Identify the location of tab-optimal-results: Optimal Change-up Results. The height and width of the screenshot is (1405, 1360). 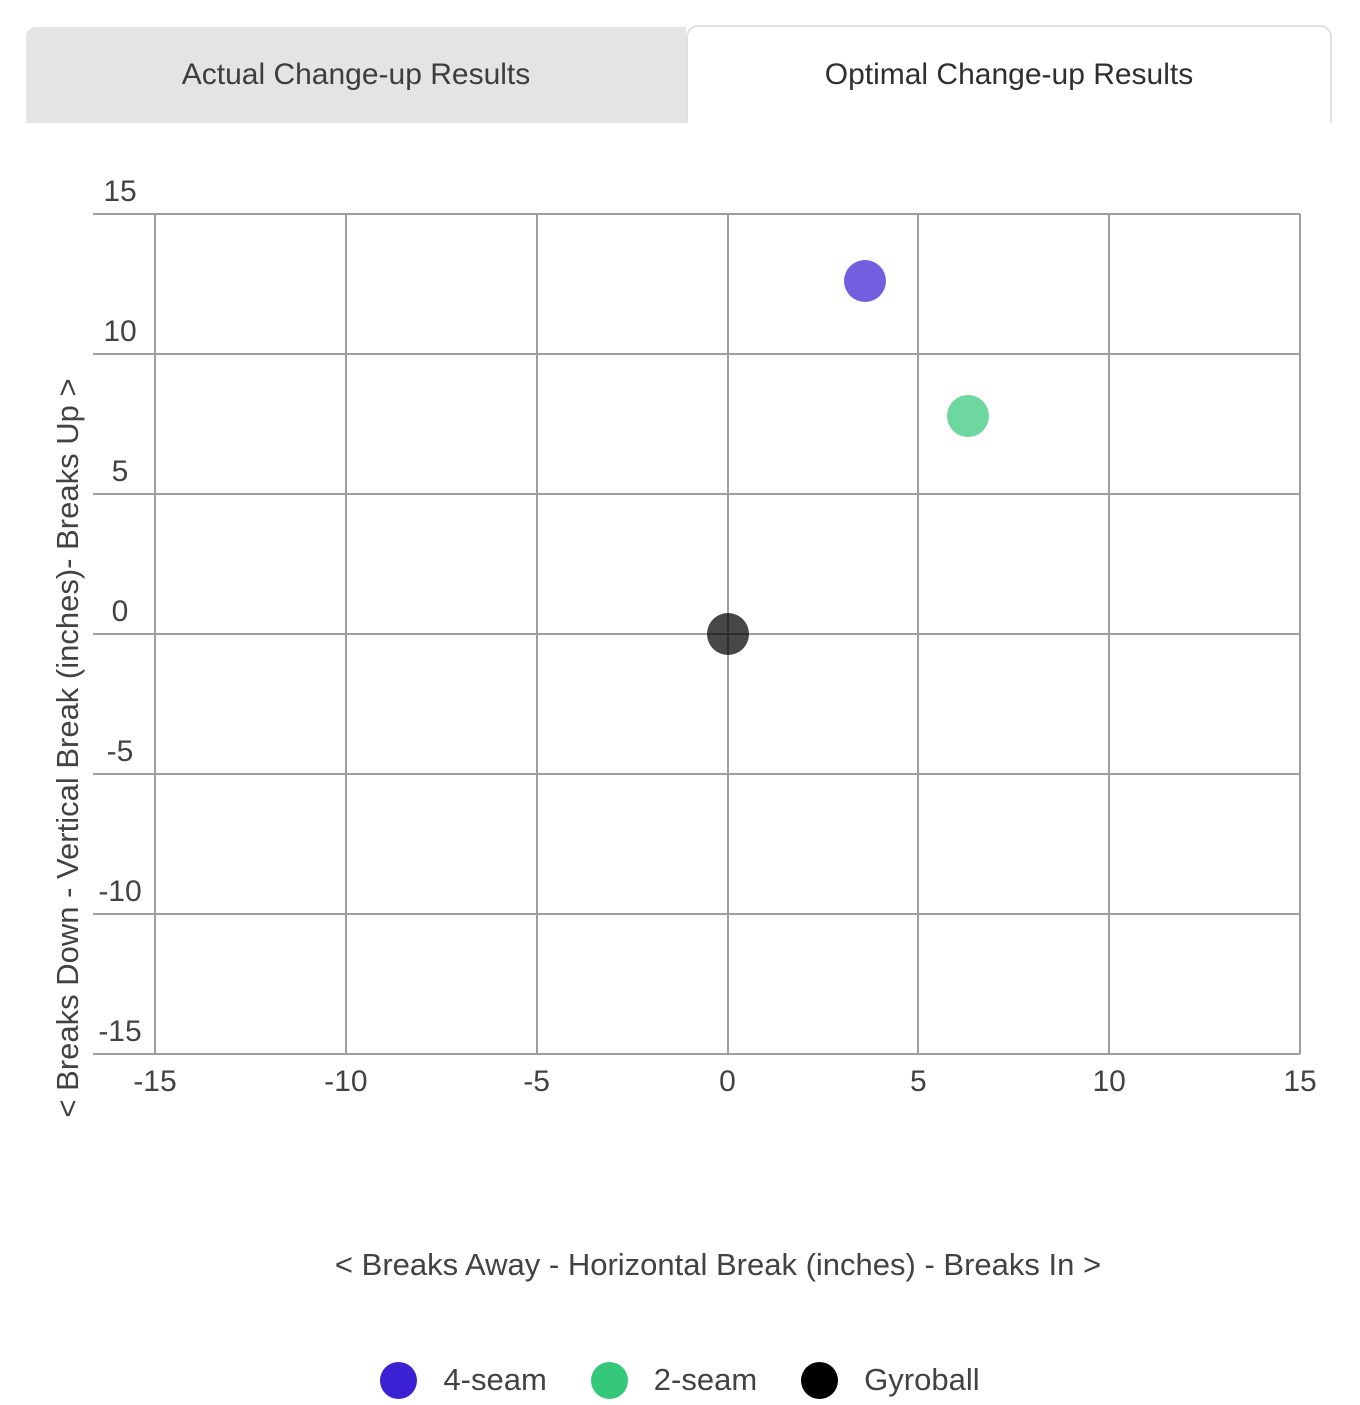
(1009, 74).